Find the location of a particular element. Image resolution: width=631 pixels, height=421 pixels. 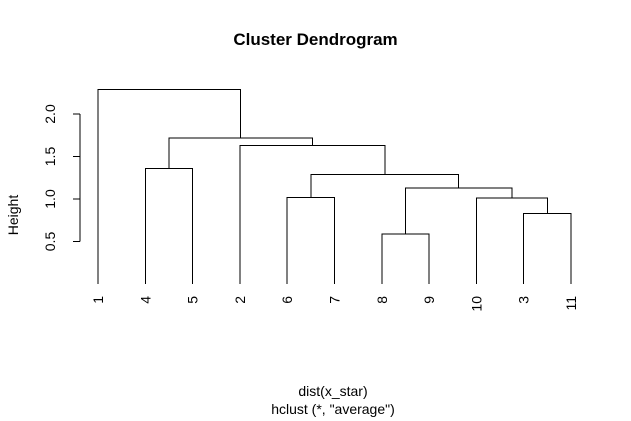

y-tick-label: 0.5 is located at coordinates (50, 242).